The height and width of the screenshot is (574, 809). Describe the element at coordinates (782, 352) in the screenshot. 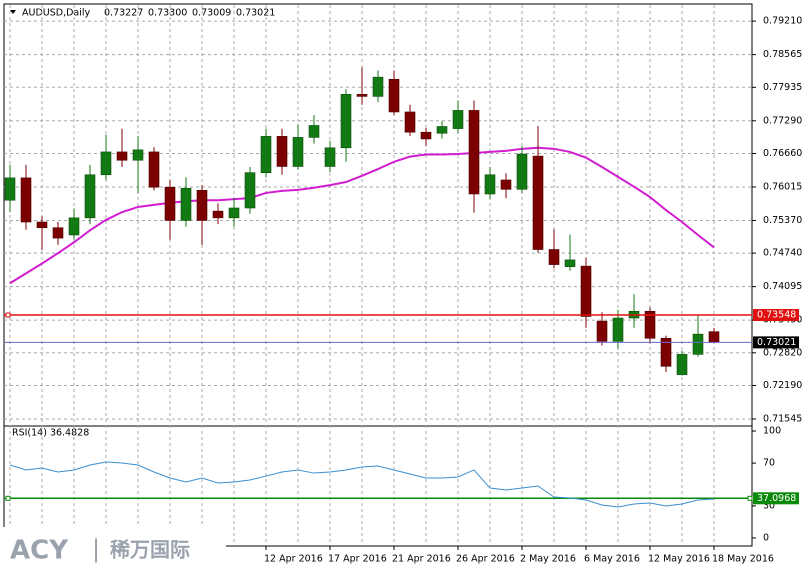

I see `y-tick-label: 0.72820` at that location.